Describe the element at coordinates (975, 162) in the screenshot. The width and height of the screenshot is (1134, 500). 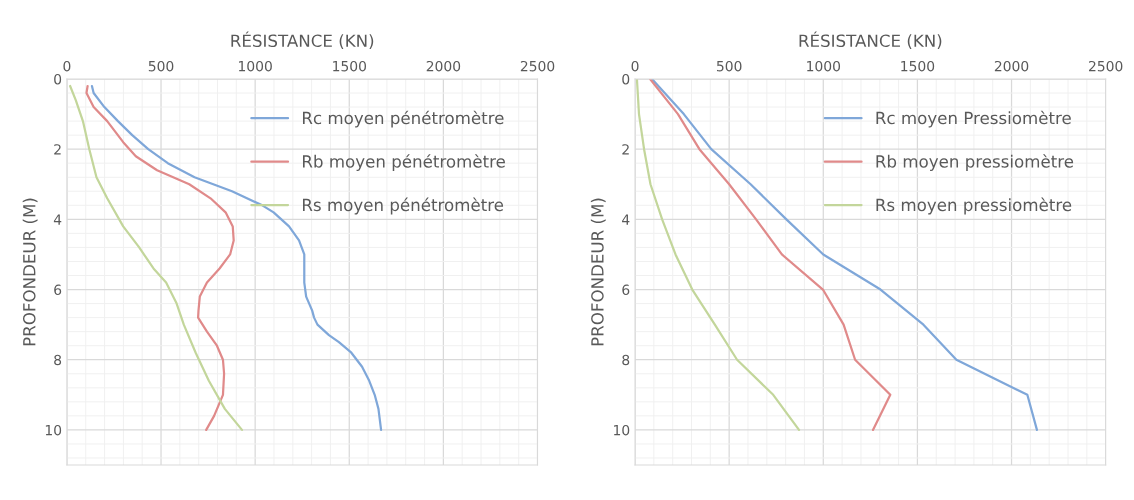
I see `legend-label: Rb moyen pressiomètre` at that location.